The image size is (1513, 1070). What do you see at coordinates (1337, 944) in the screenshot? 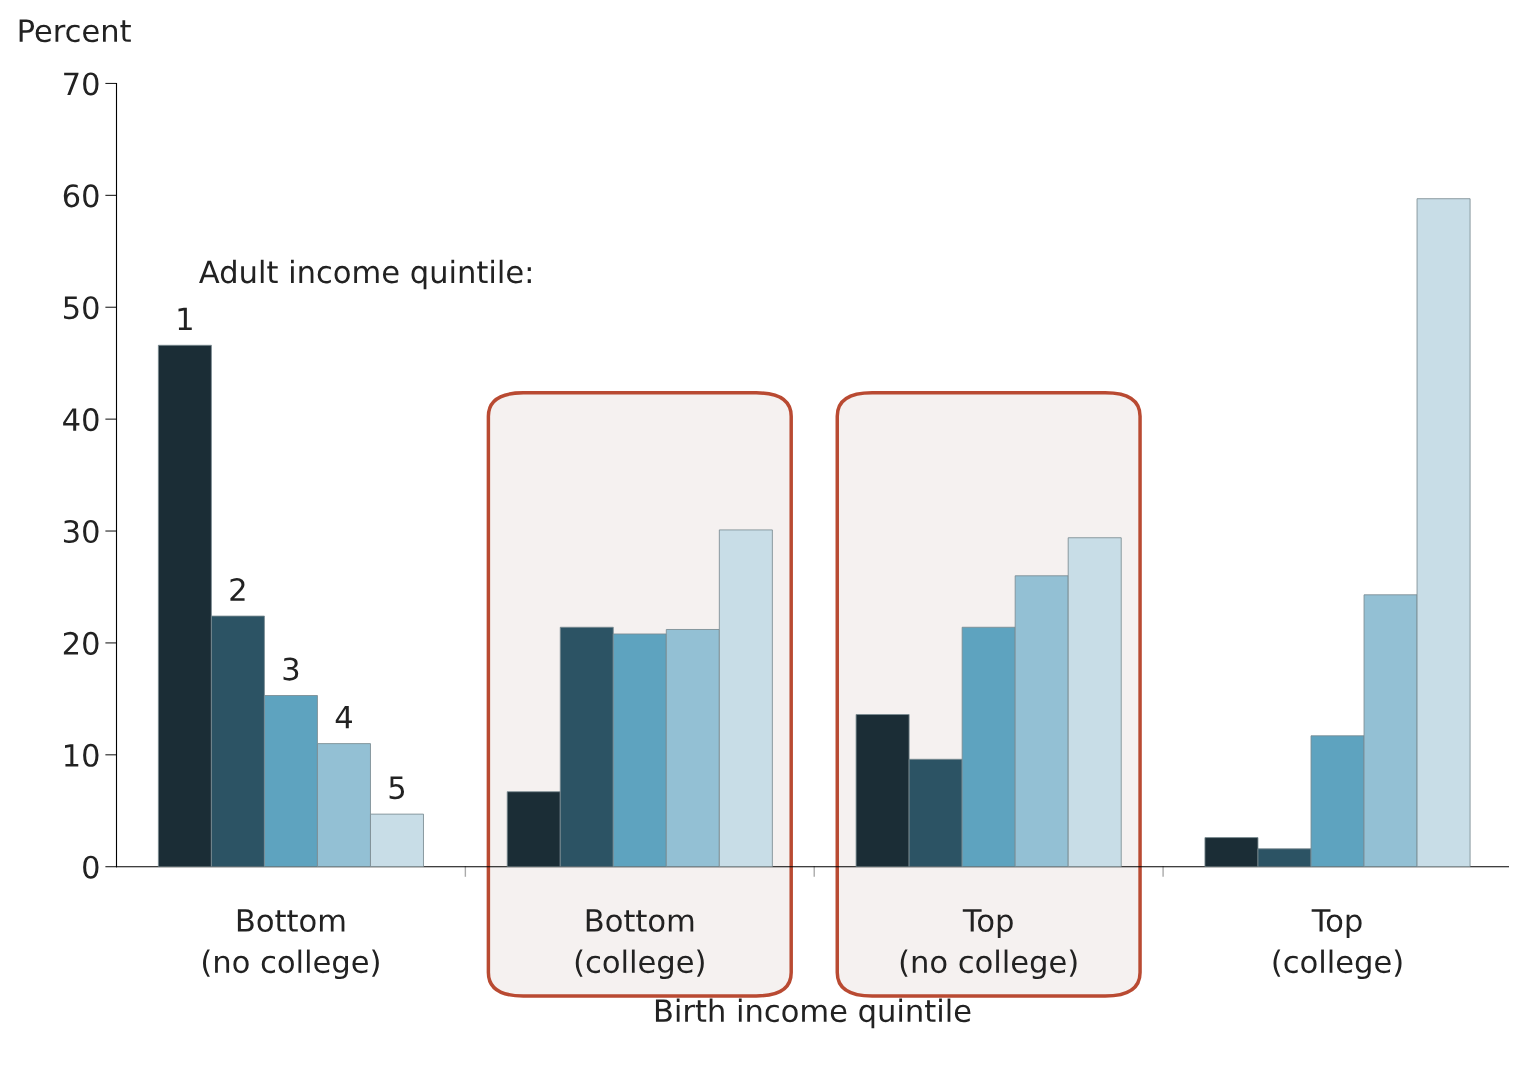
I see `x-tick-label: Top (college)` at bounding box center [1337, 944].